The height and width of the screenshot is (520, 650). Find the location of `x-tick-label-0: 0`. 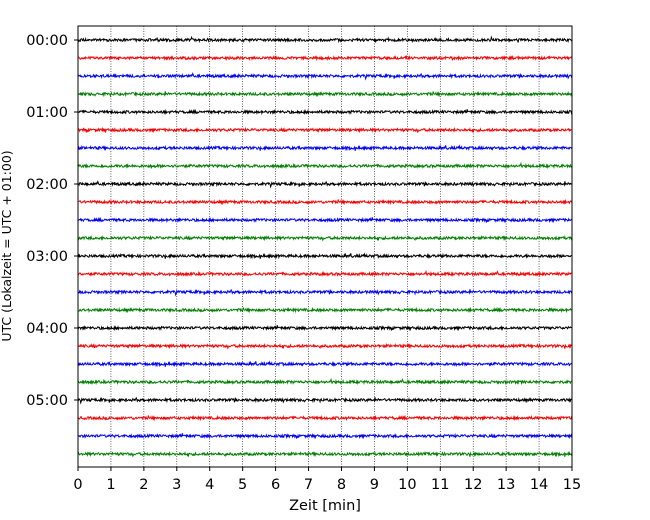

x-tick-label-0: 0 is located at coordinates (77, 485).